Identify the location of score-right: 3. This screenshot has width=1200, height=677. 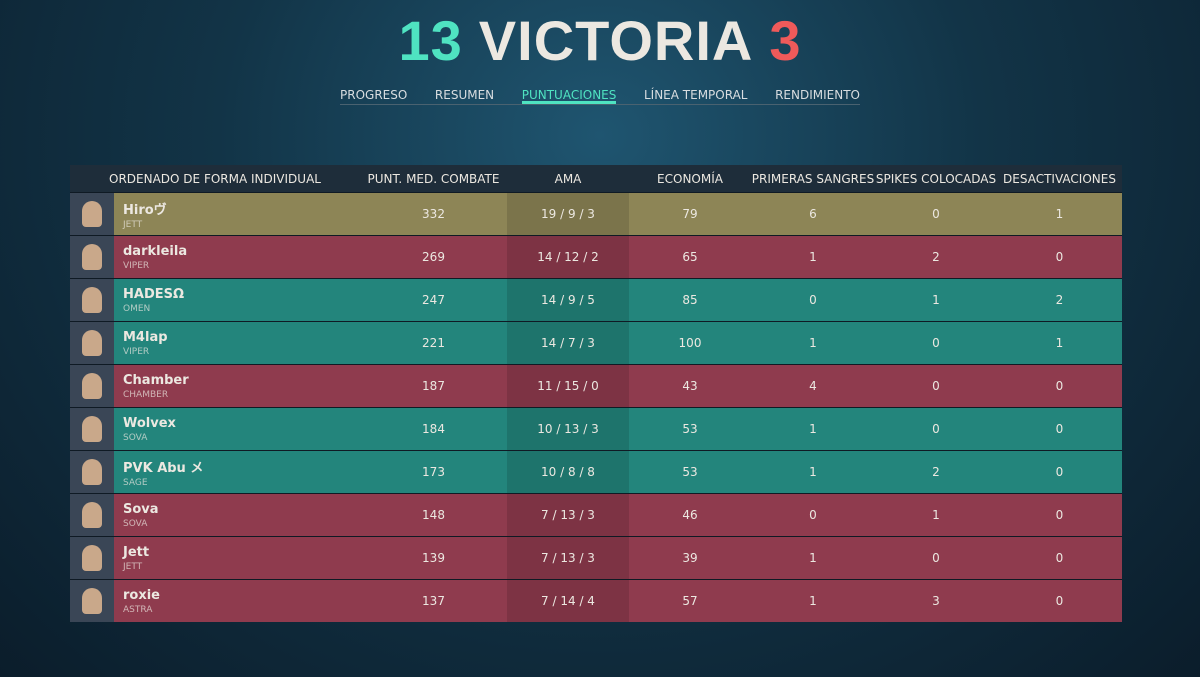
(785, 40).